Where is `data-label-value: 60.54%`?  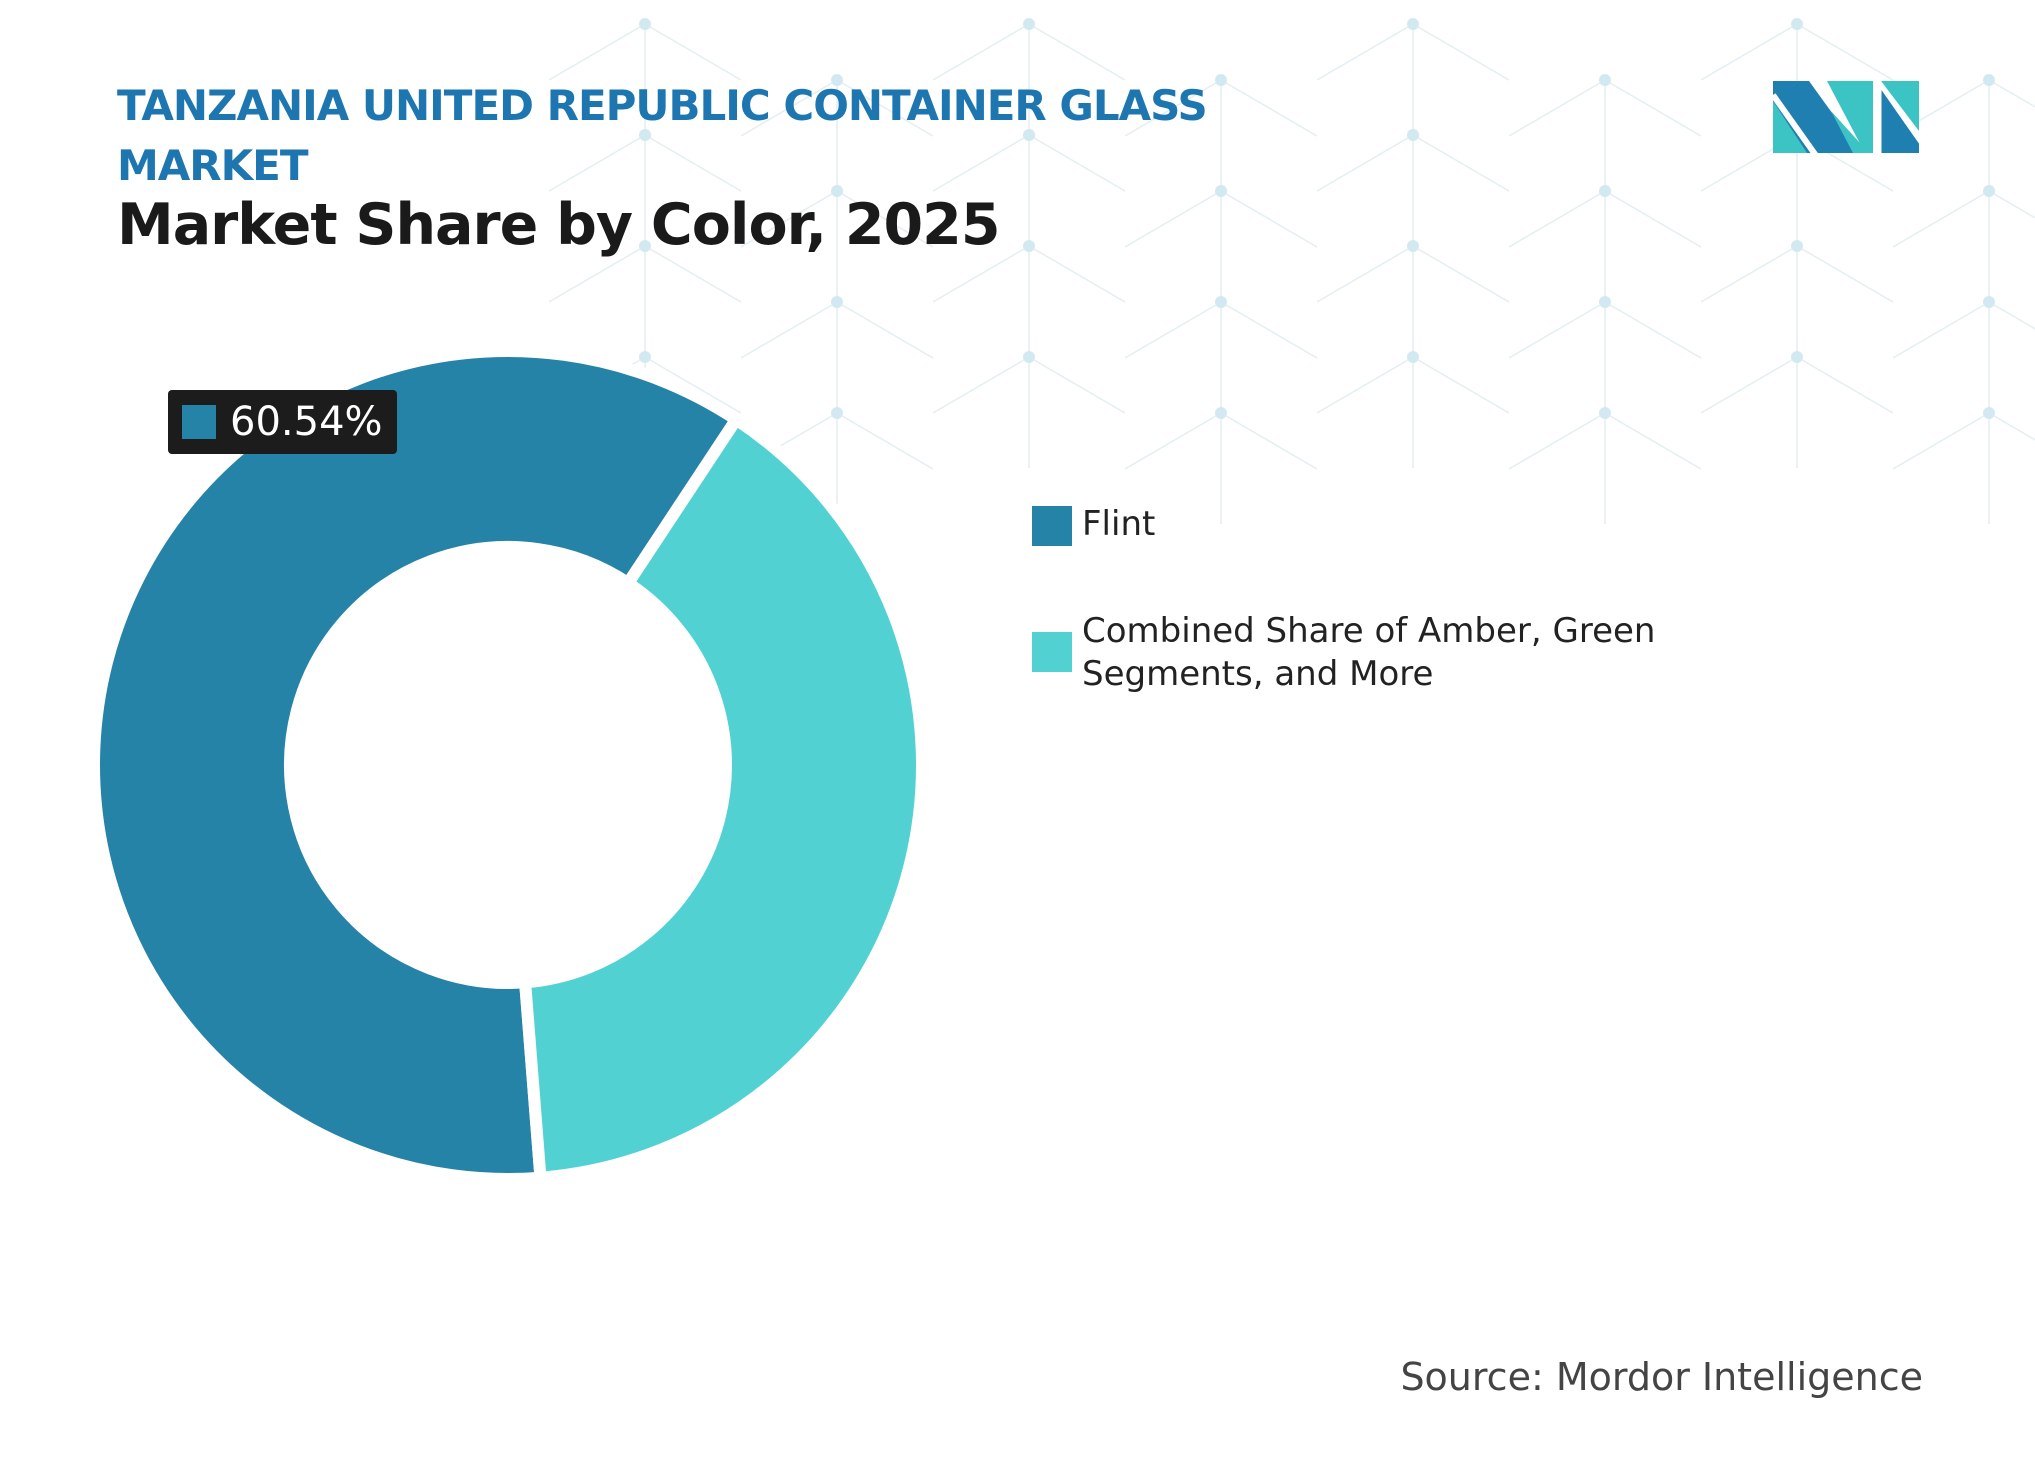 data-label-value: 60.54% is located at coordinates (306, 422).